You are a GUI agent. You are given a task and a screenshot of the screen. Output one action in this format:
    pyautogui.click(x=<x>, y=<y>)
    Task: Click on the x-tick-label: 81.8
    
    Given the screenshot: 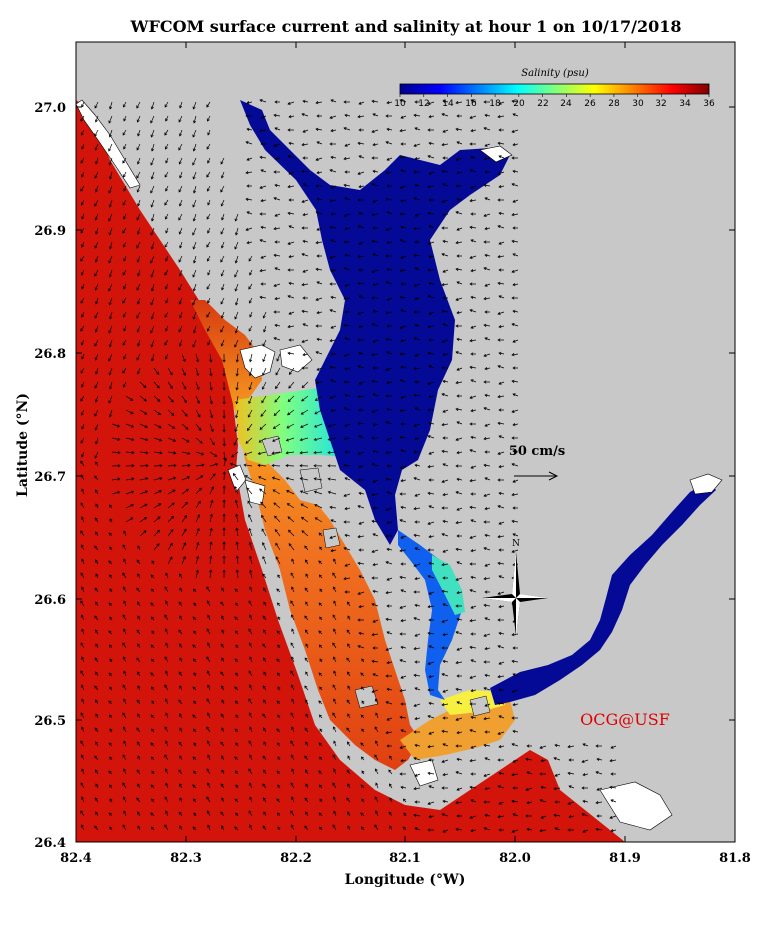 What is the action you would take?
    pyautogui.click(x=735, y=858)
    